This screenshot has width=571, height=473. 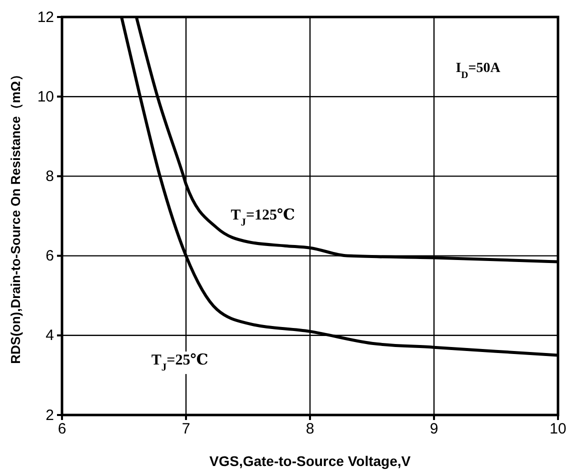 What do you see at coordinates (310, 429) in the screenshot?
I see `x-tick-label: 8` at bounding box center [310, 429].